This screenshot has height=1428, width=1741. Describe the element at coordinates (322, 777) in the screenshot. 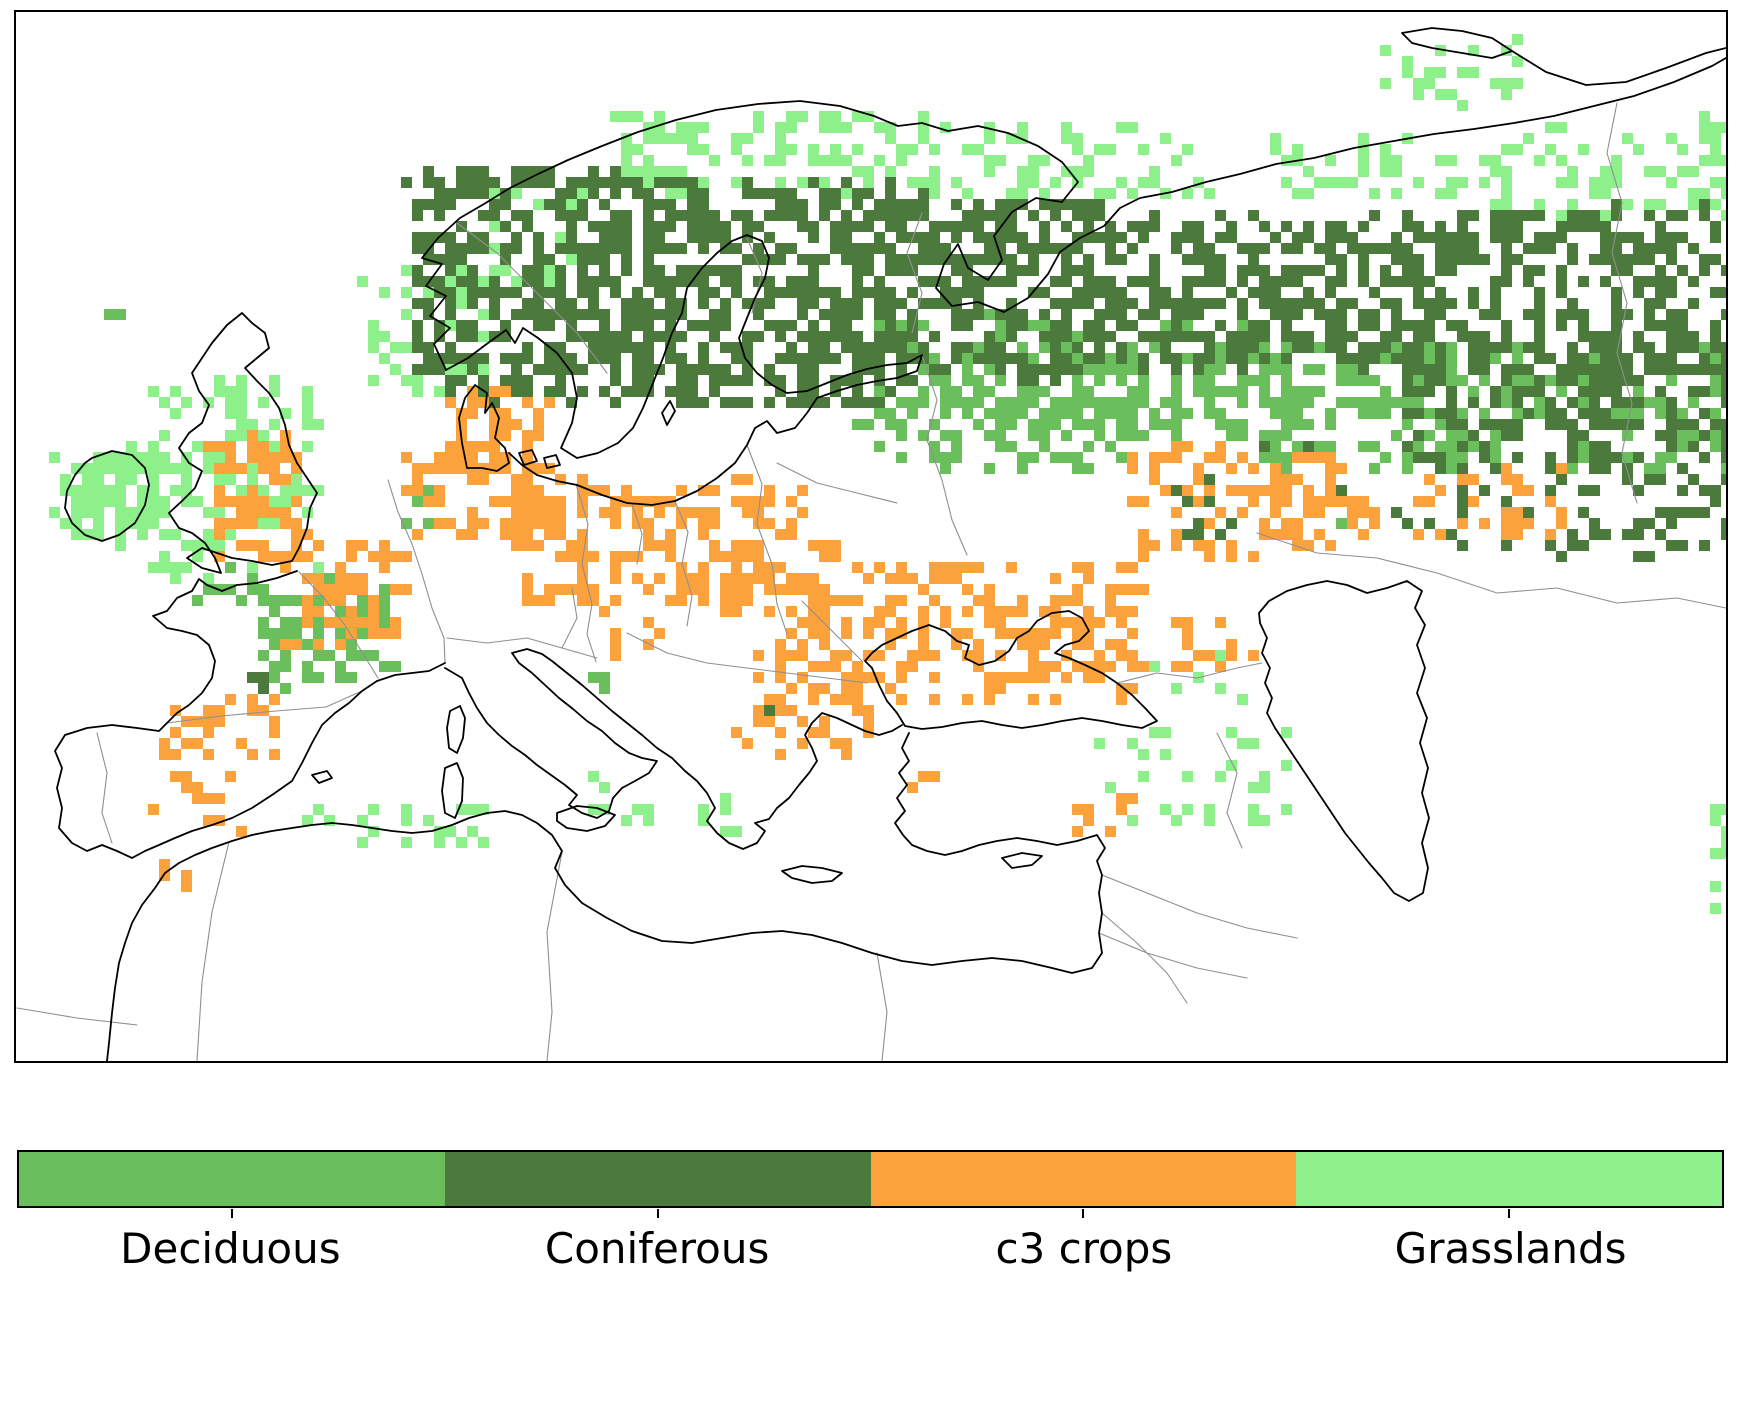

I see `coast-balearics` at that location.